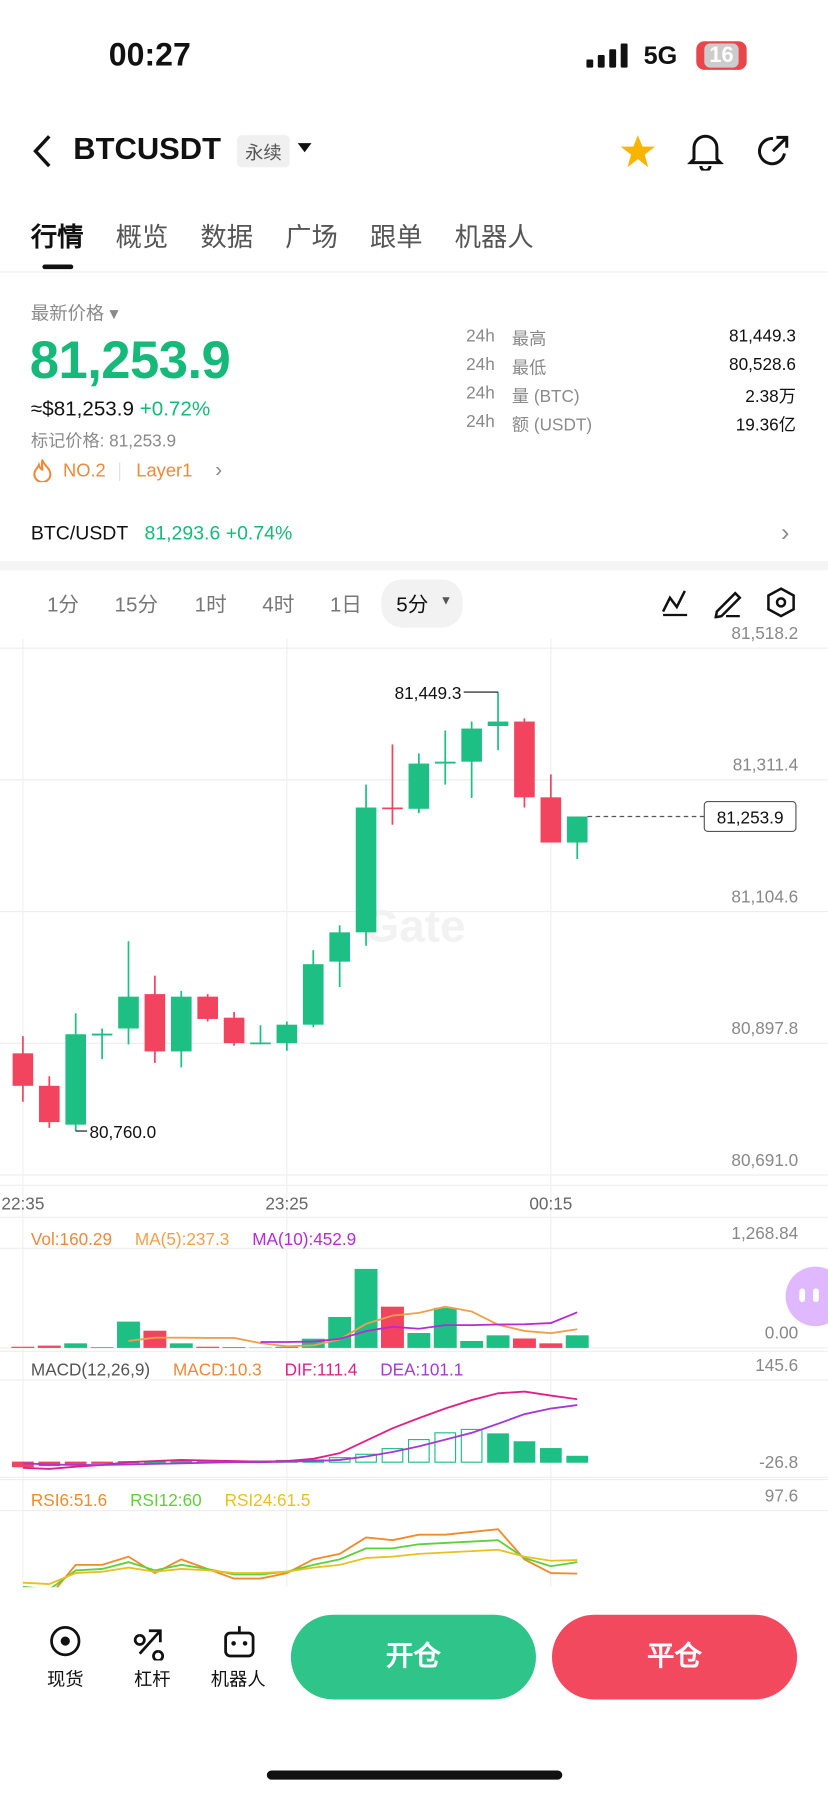 Image resolution: width=828 pixels, height=1795 pixels. I want to click on nav-margin: 杠杆, so click(152, 1680).